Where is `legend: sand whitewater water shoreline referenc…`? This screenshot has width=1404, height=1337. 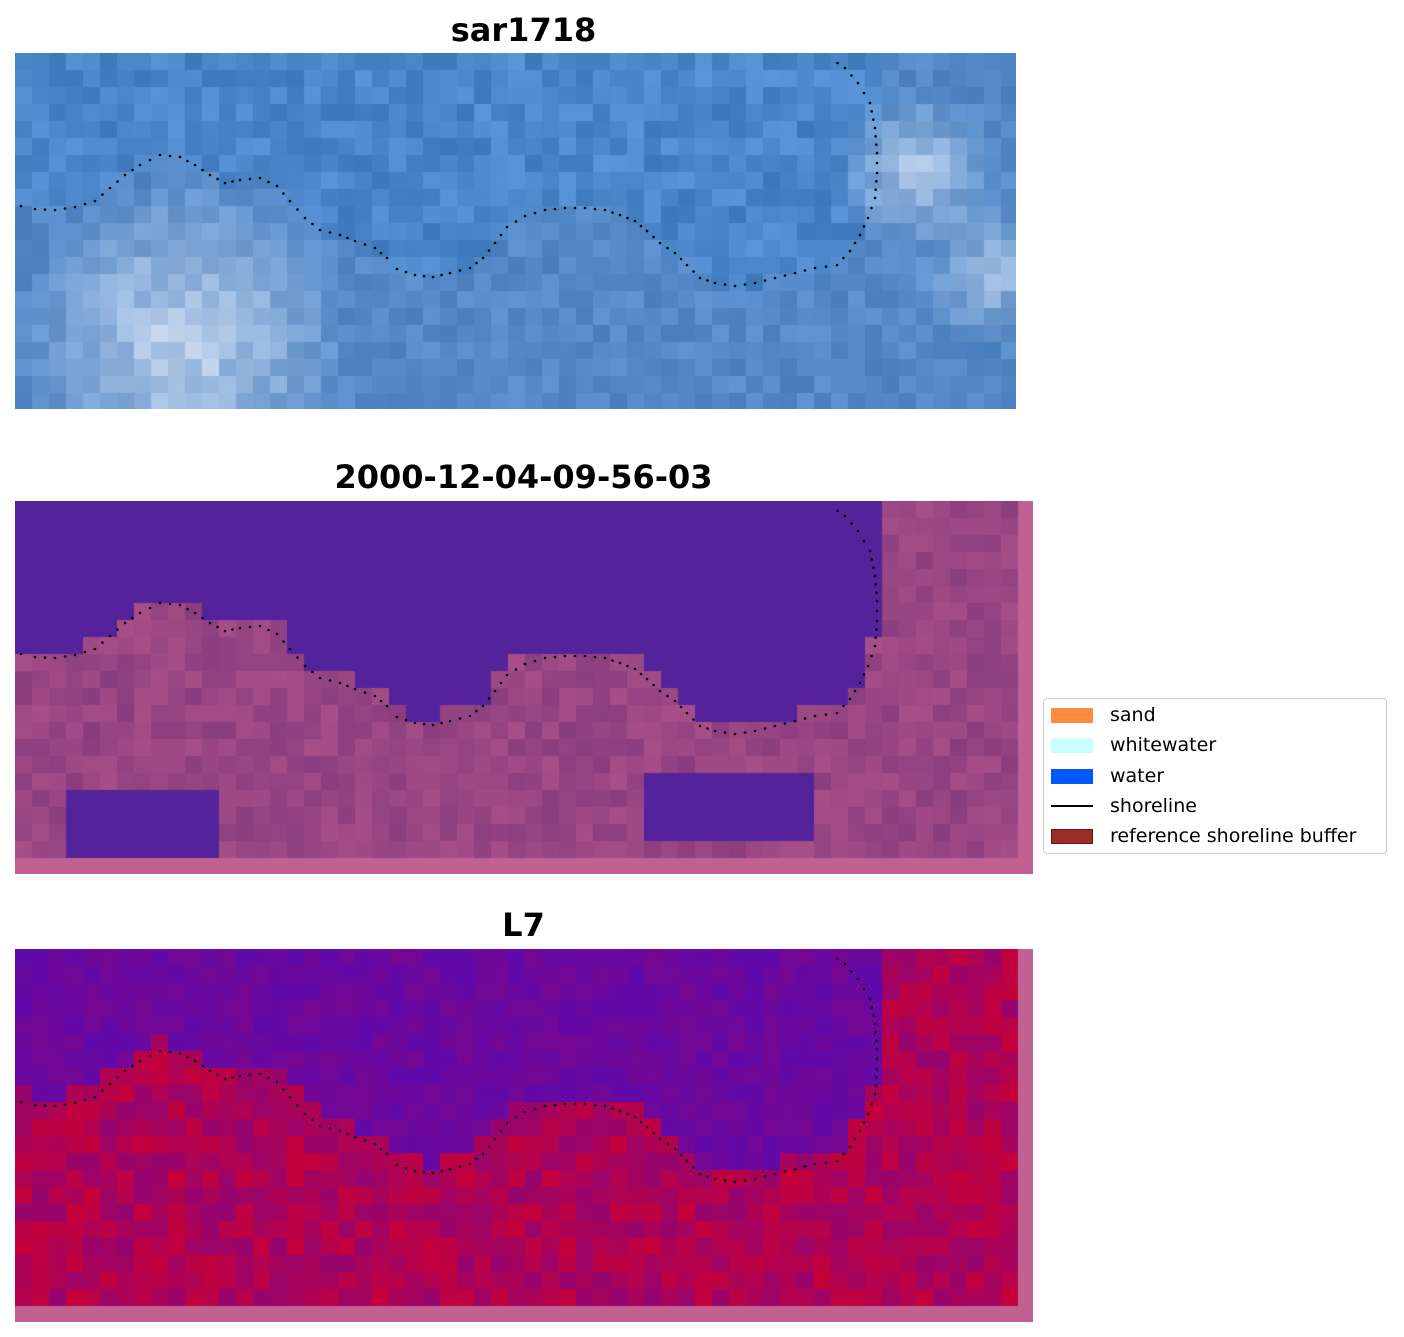
legend: sand whitewater water shoreline referenc… is located at coordinates (1215, 776).